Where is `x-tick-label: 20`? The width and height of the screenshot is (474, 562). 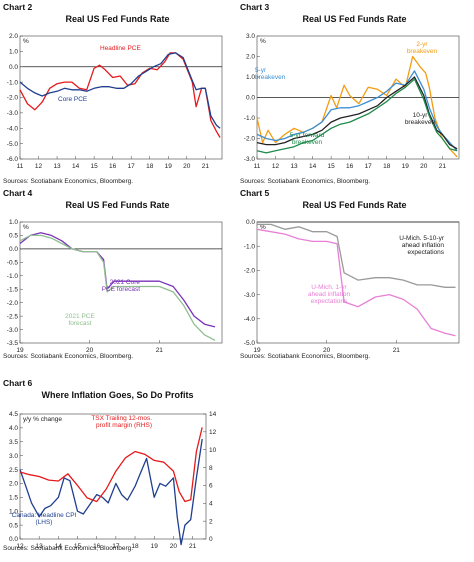 x-tick-label: 20 is located at coordinates (90, 350).